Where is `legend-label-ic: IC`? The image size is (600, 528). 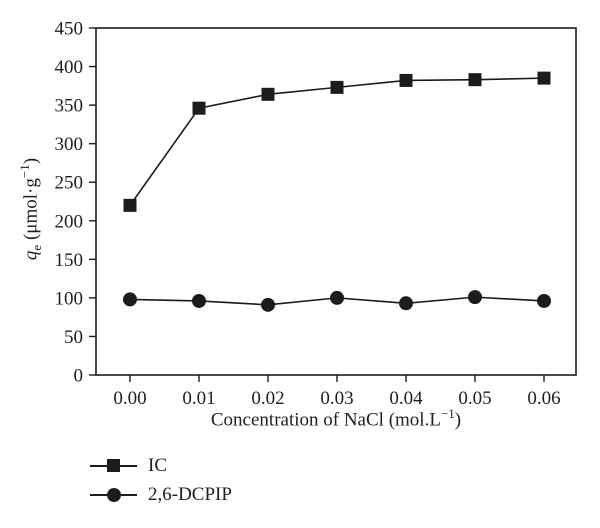
legend-label-ic: IC is located at coordinates (157, 465).